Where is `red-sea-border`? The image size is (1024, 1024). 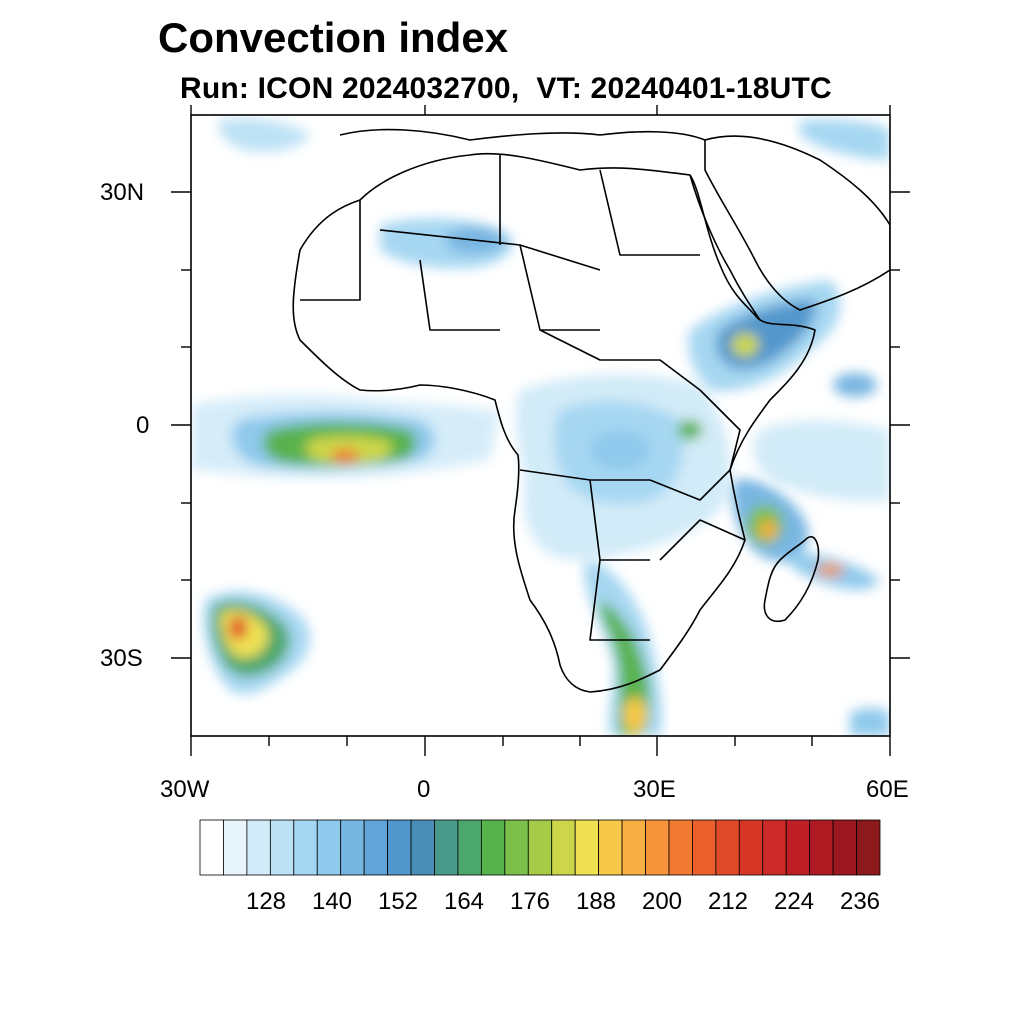 red-sea-border is located at coordinates (725, 247).